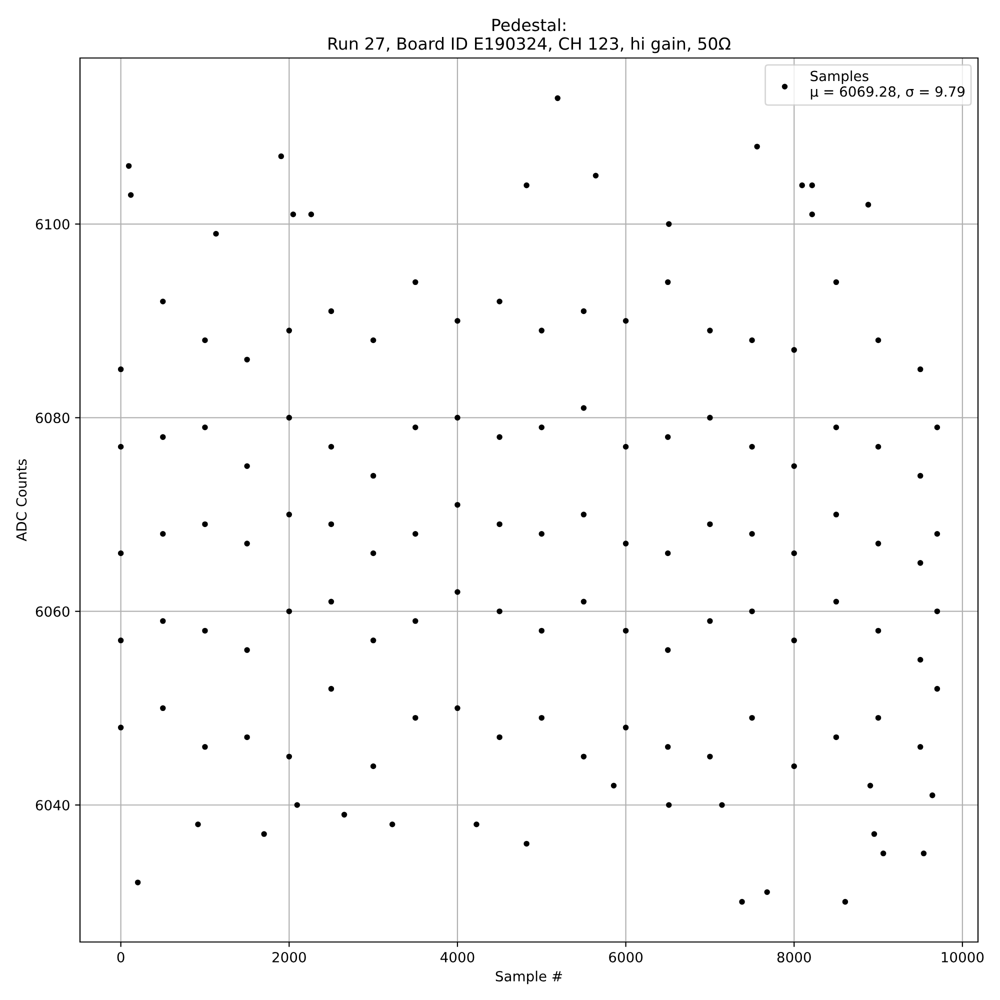 The width and height of the screenshot is (1000, 1000). Describe the element at coordinates (21, 500) in the screenshot. I see `y-axis-title: ADC Counts` at that location.